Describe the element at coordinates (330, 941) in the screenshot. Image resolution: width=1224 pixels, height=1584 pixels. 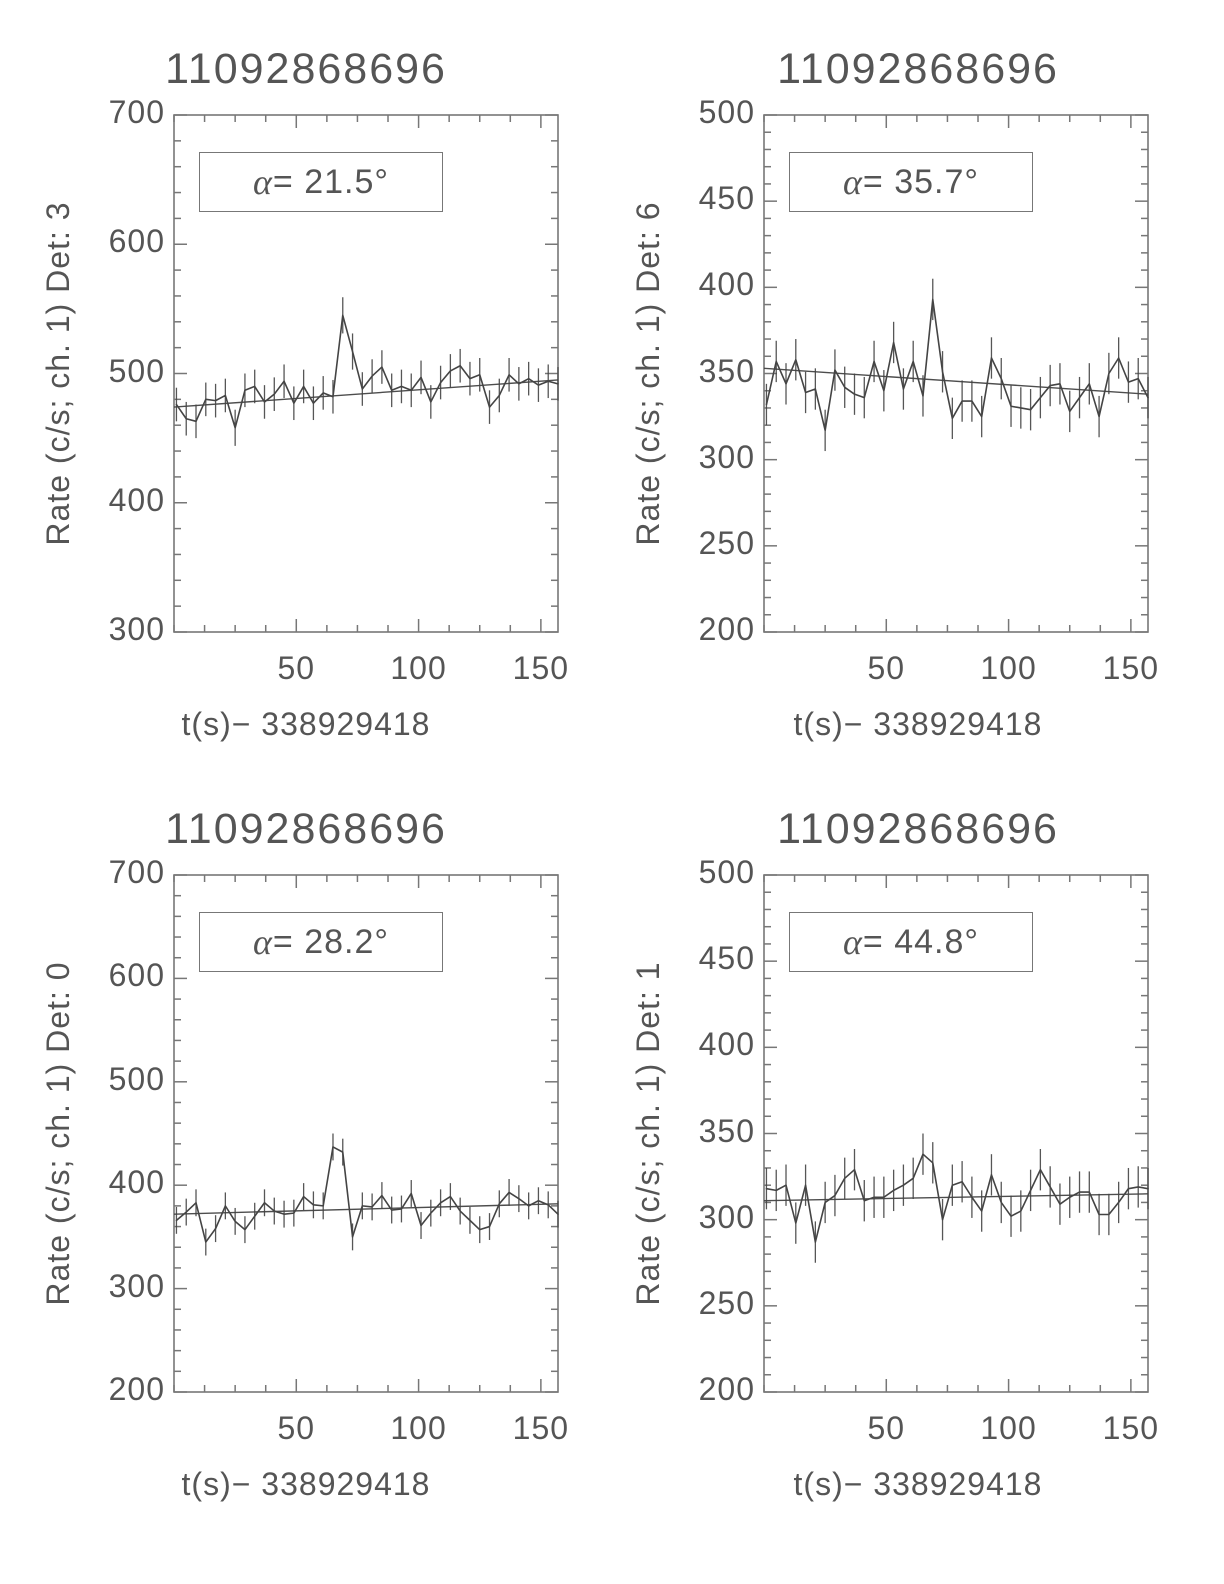
I see `alpha-value: = 28.2°` at that location.